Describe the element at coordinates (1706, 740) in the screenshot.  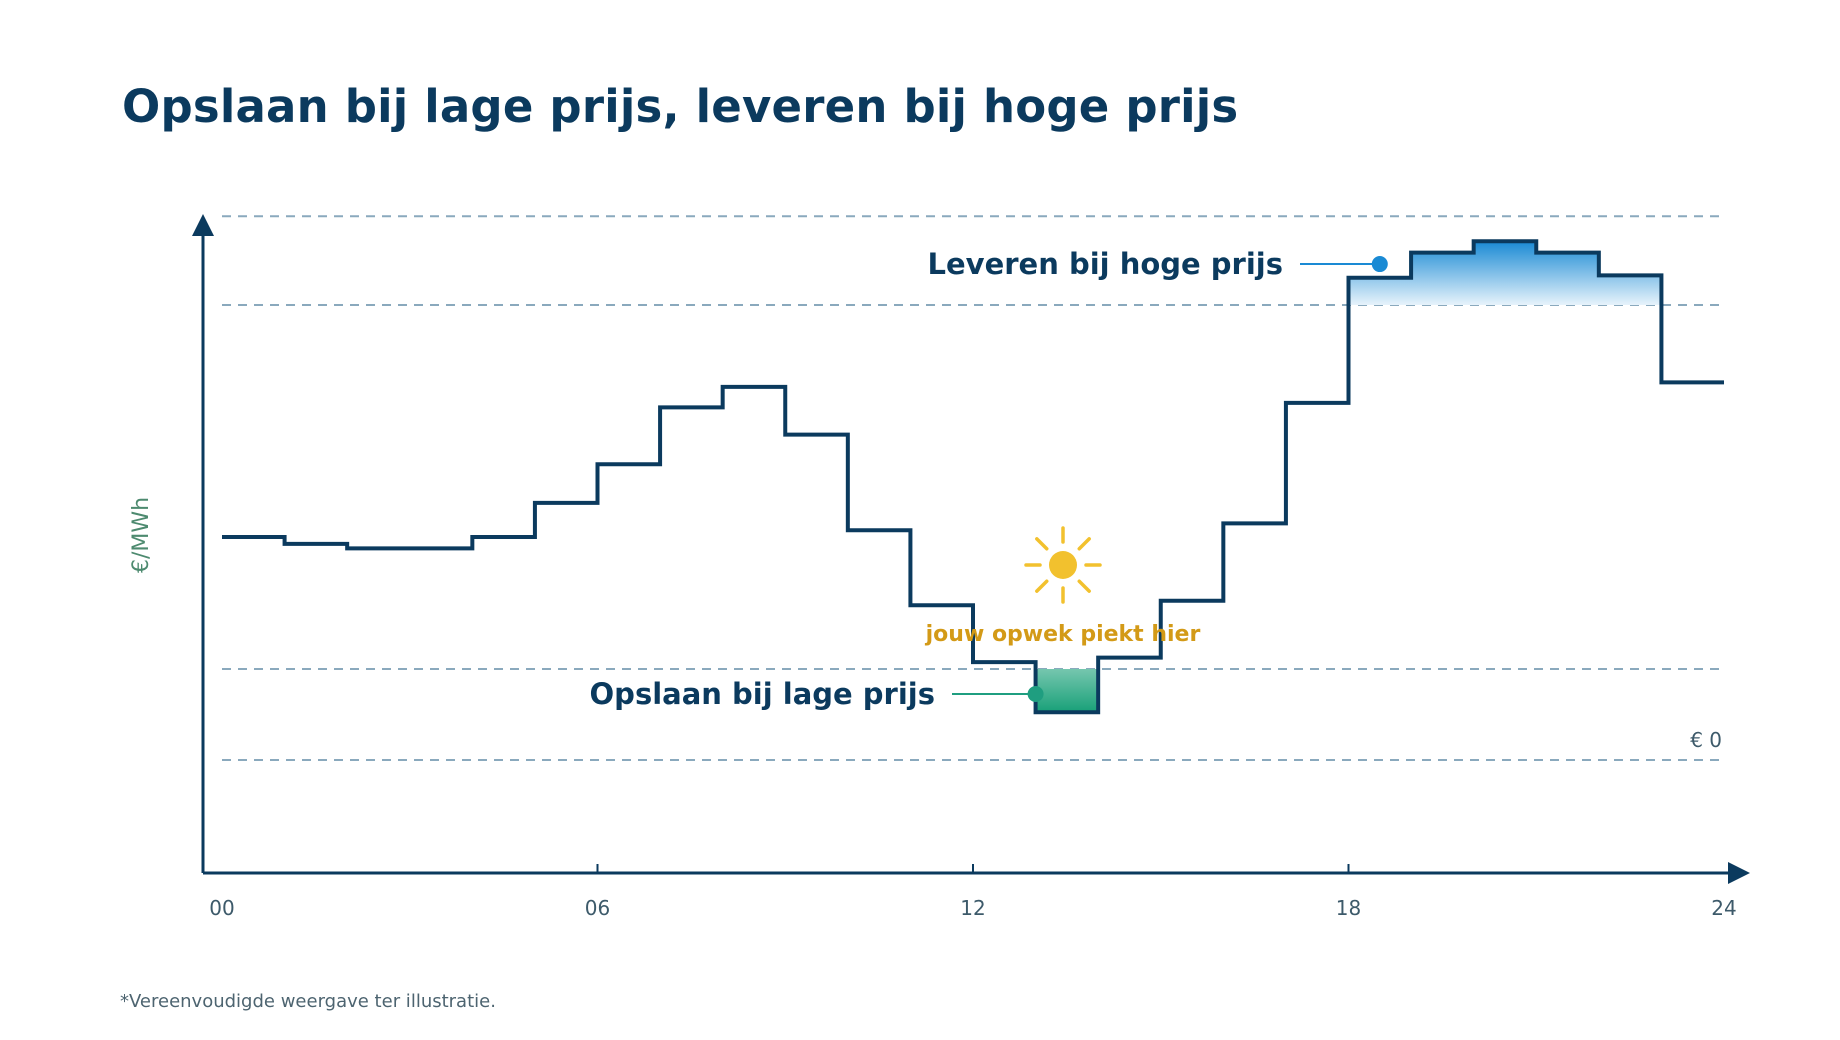
I see `zero-line-label: € 0` at that location.